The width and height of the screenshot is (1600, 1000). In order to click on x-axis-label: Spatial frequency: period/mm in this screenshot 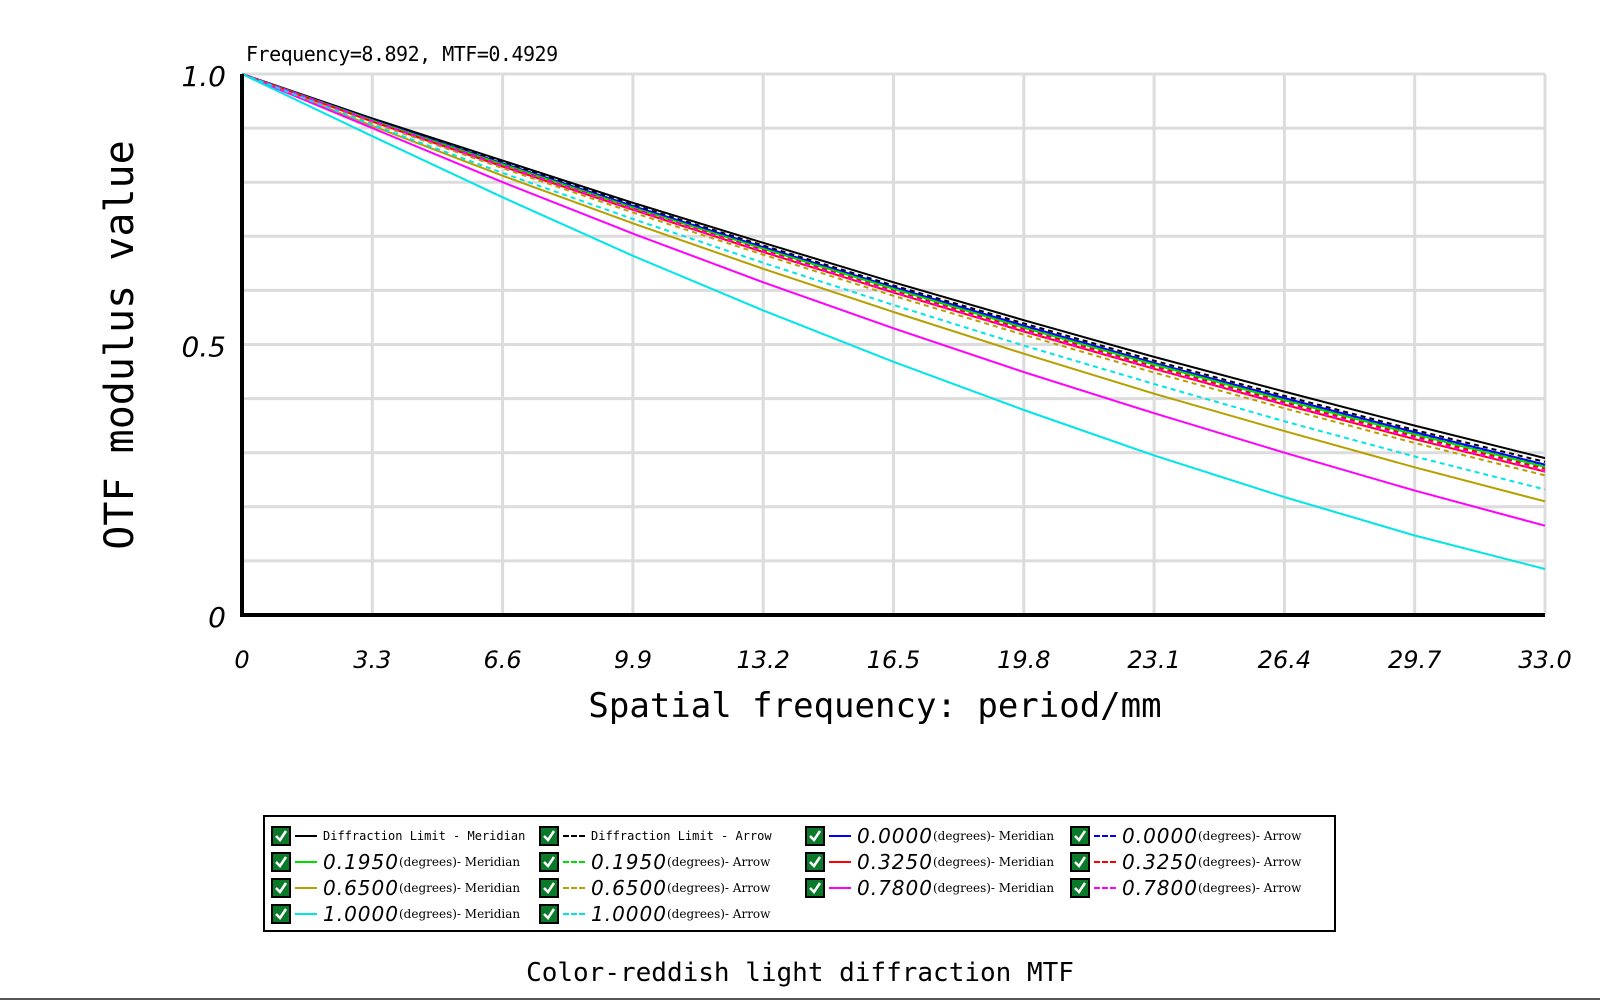, I will do `click(874, 706)`.